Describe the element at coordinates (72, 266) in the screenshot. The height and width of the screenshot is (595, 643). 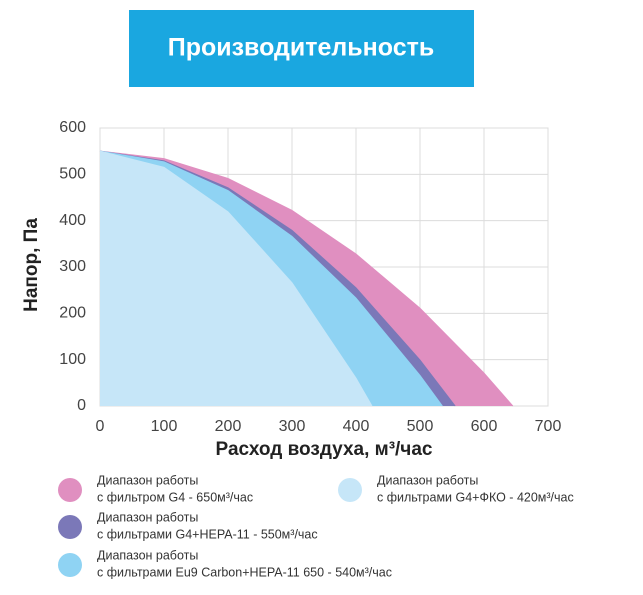
I see `y-tick-label: 300` at that location.